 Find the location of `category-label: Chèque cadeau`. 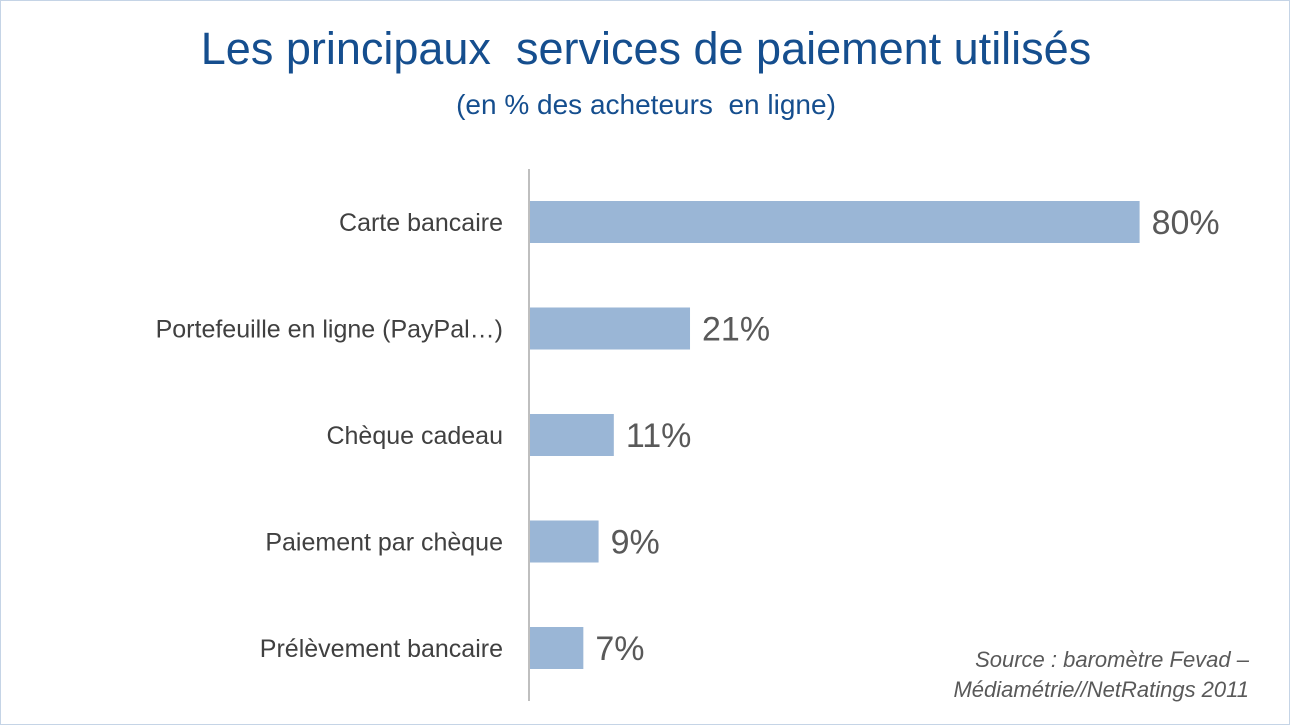

category-label: Chèque cadeau is located at coordinates (414, 436).